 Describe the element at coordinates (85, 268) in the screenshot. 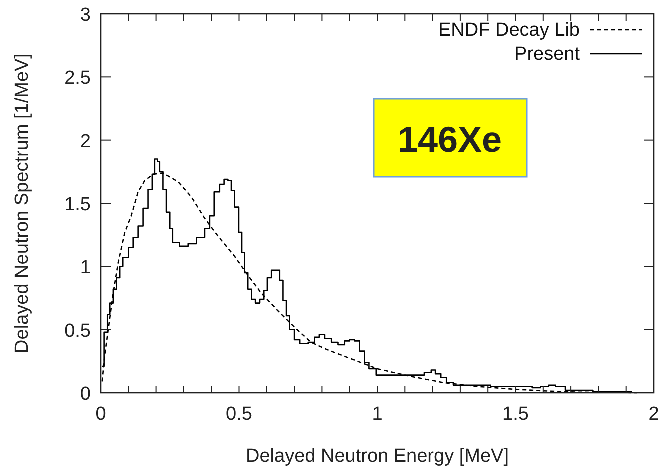

I see `y-tick-label: 1` at that location.